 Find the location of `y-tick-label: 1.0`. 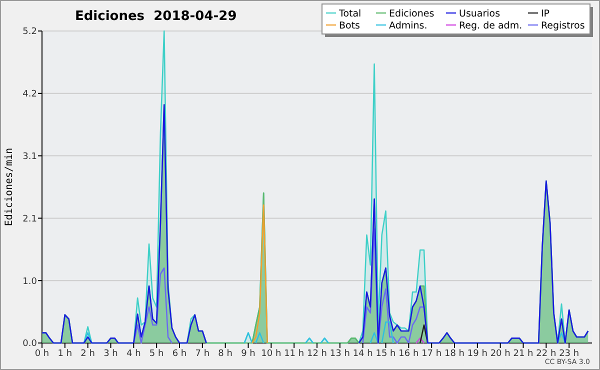

y-tick-label: 1.0 is located at coordinates (30, 281).